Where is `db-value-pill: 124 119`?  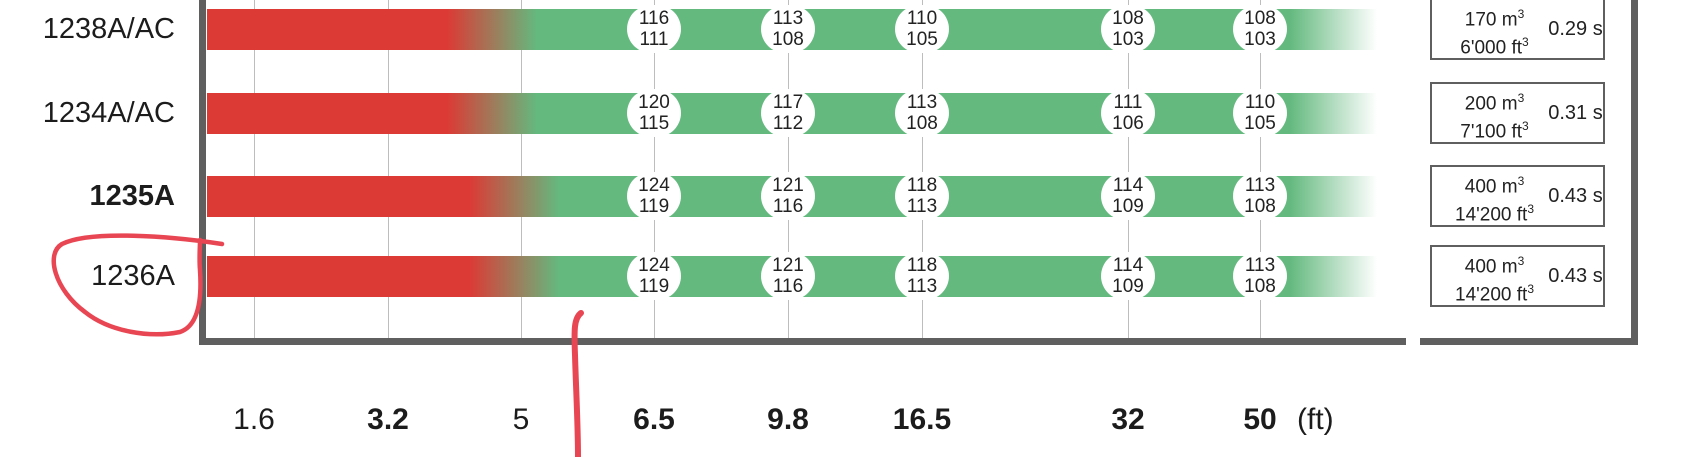 db-value-pill: 124 119 is located at coordinates (654, 196).